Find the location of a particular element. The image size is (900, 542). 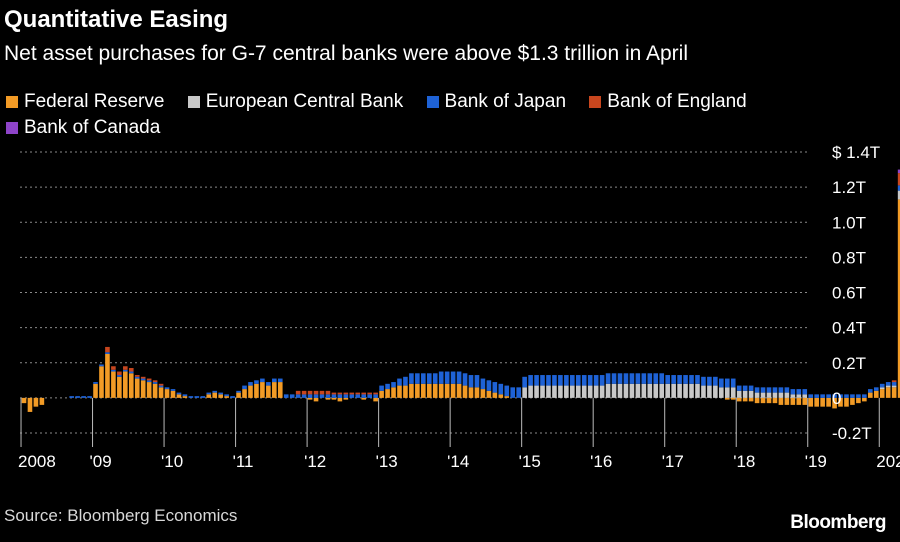

bloomberg-logo: Bloomberg is located at coordinates (838, 522).